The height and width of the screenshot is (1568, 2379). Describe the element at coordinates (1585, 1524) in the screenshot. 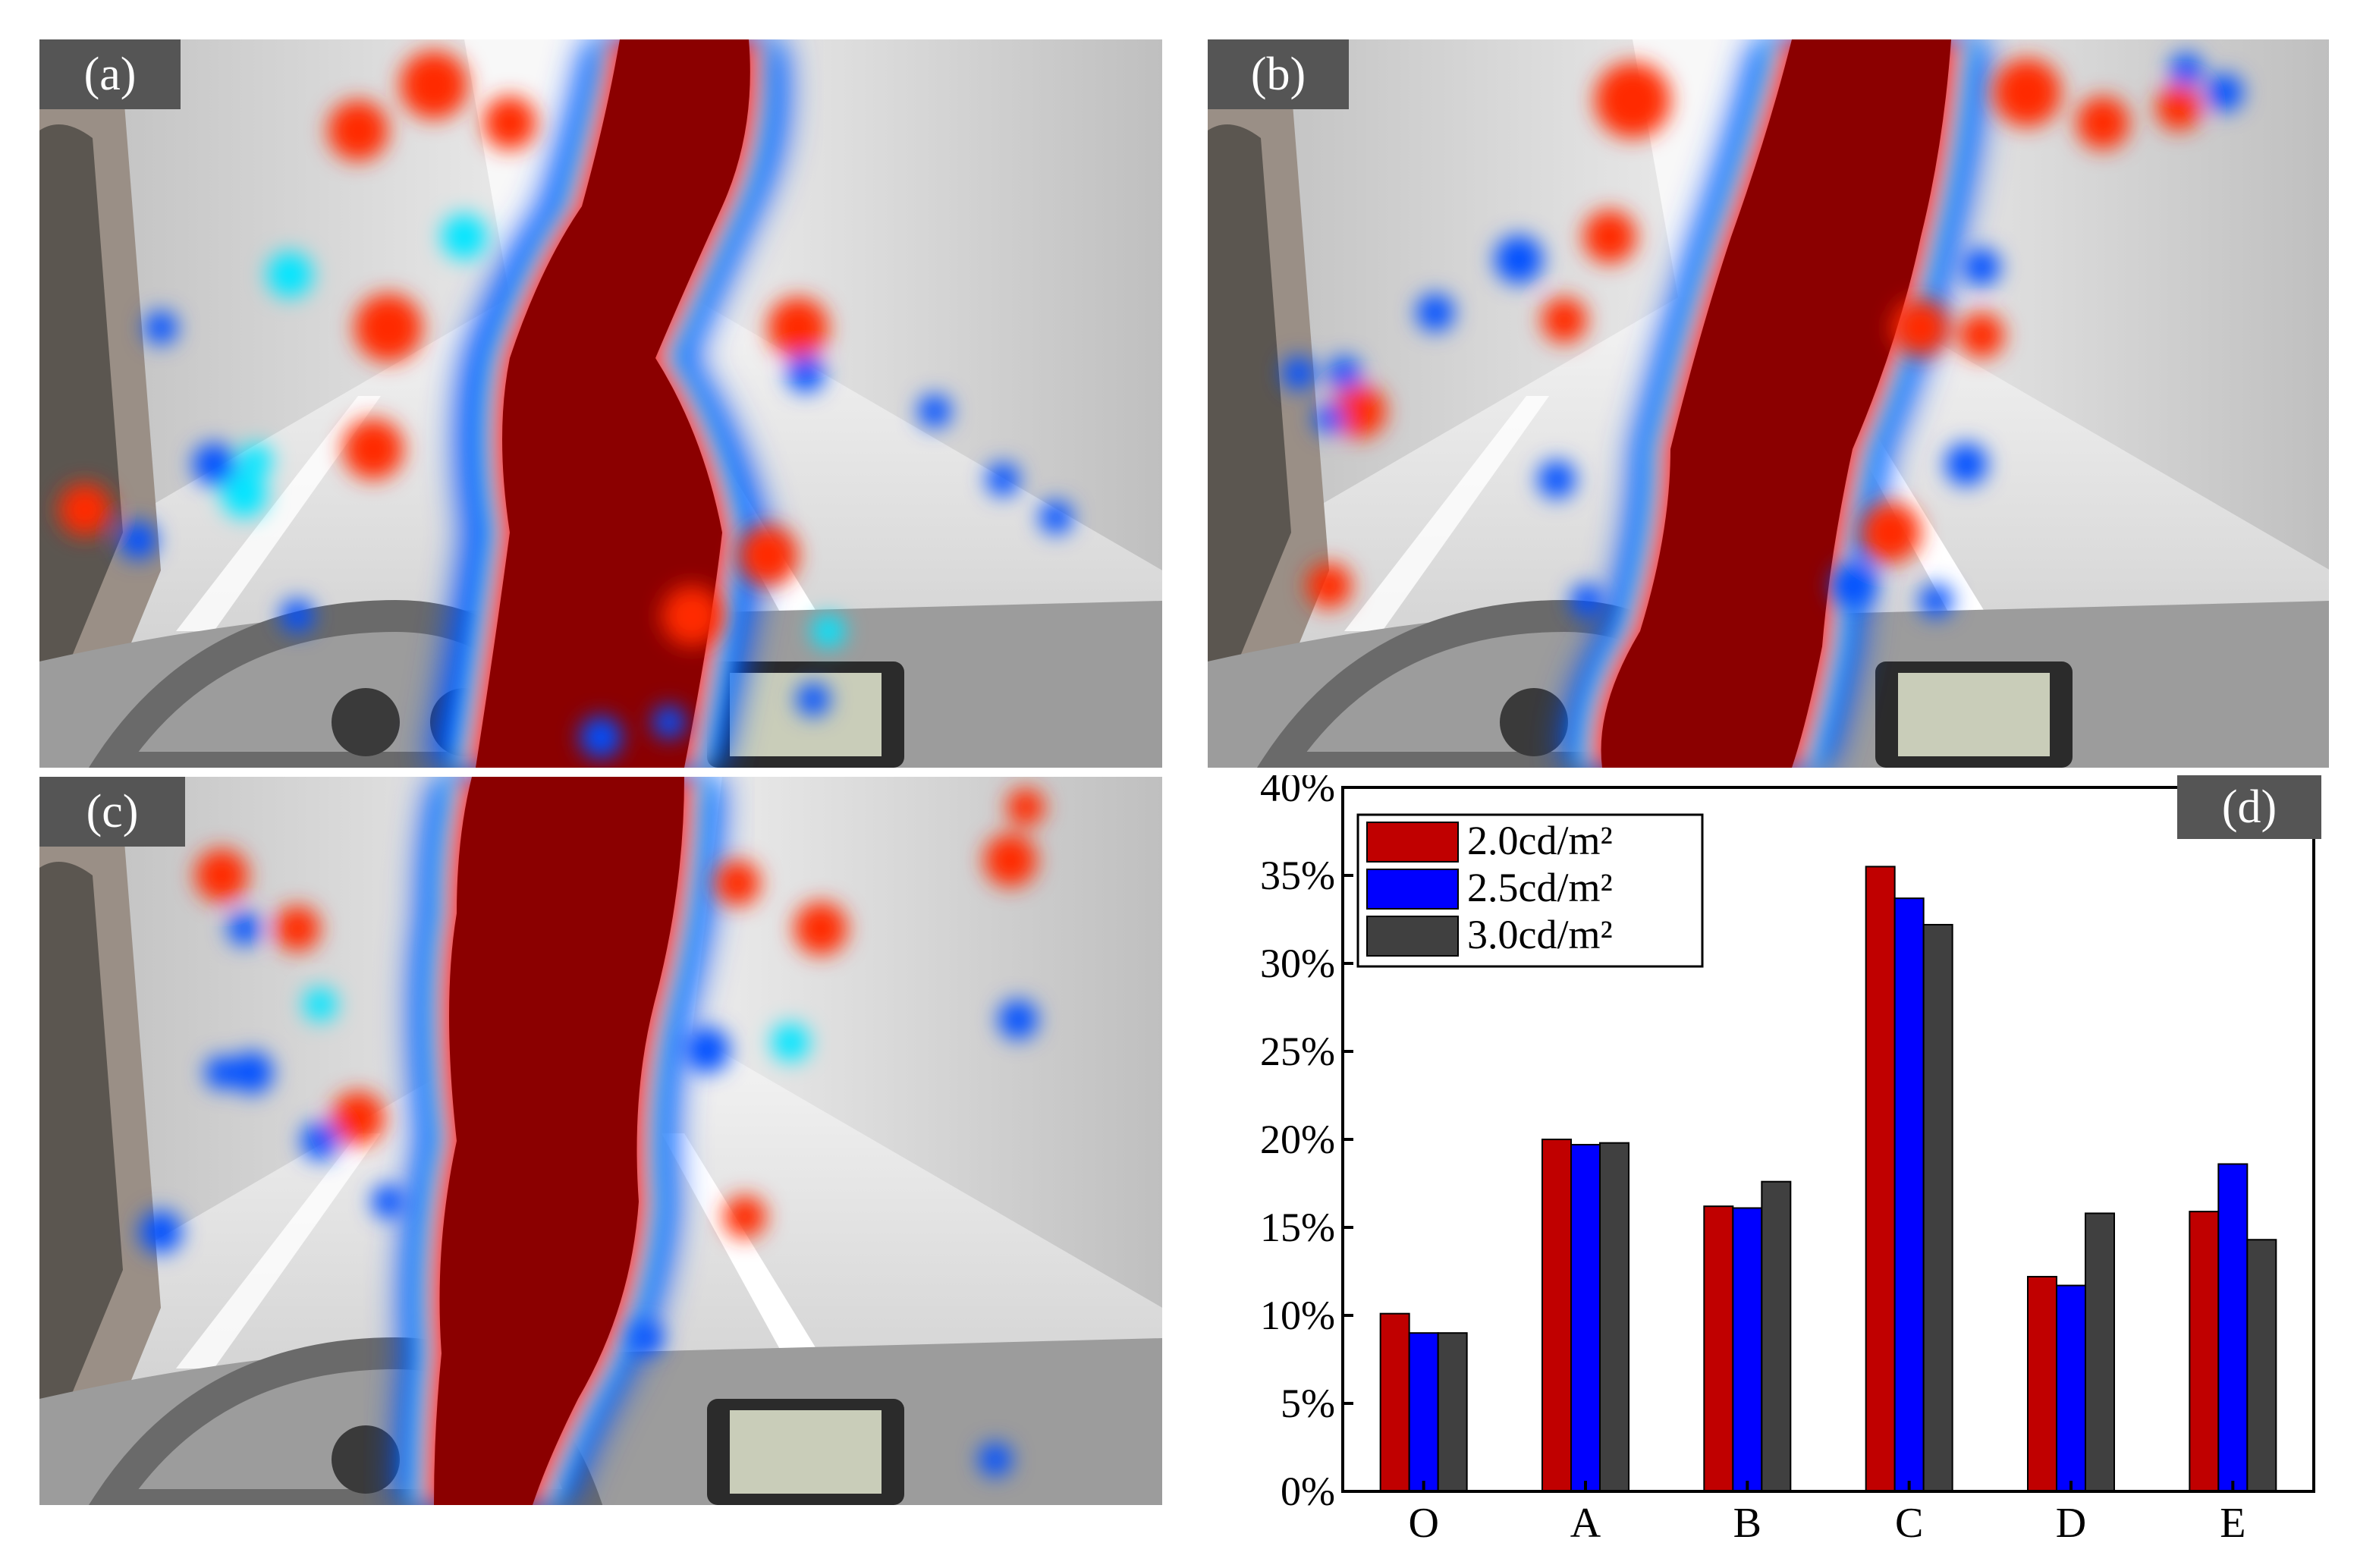

I see `x-tick-label: A` at that location.